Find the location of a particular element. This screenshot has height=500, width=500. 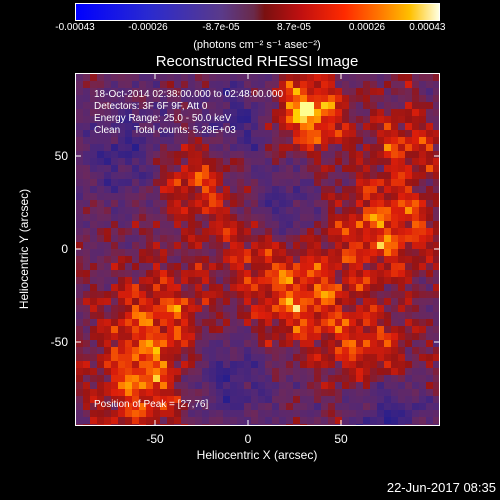

x-tick-label: 0 is located at coordinates (248, 439).